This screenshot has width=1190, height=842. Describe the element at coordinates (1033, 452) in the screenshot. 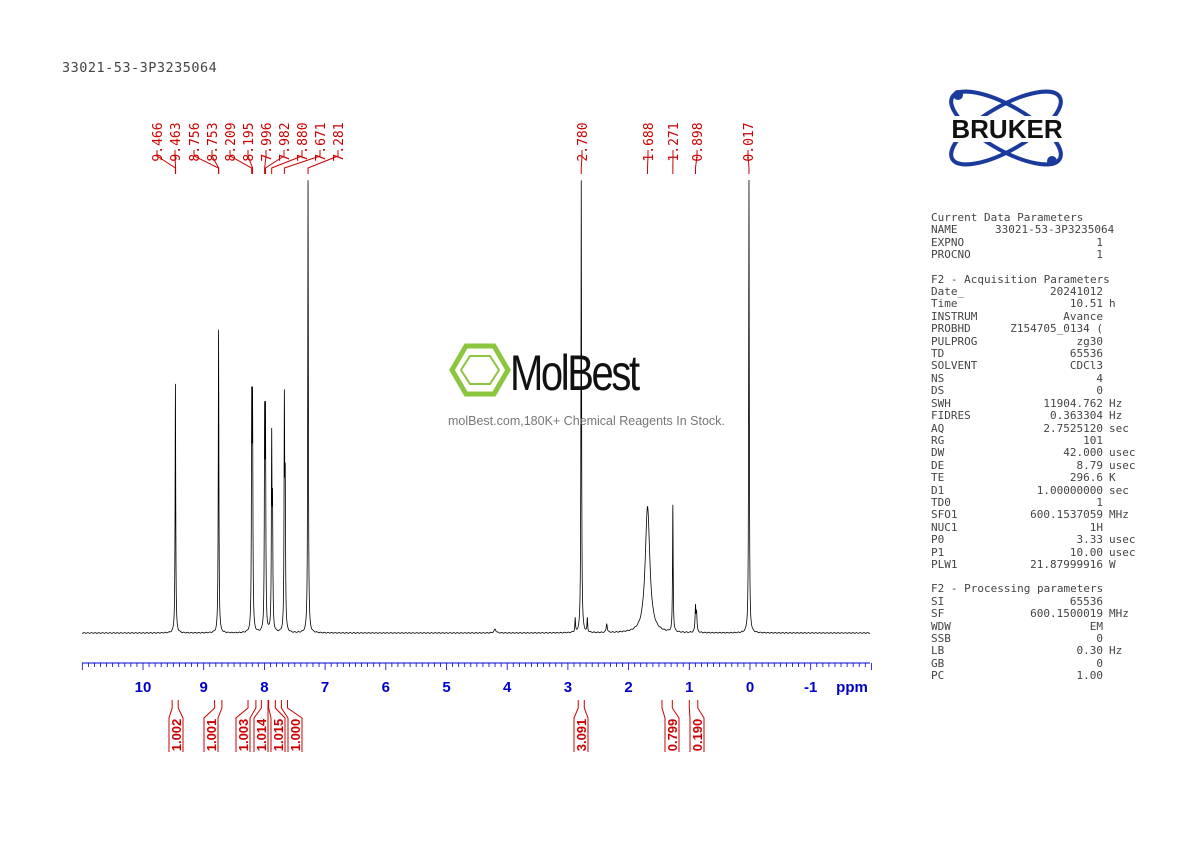

I see `parameter-row: DW 42.000 usec` at that location.